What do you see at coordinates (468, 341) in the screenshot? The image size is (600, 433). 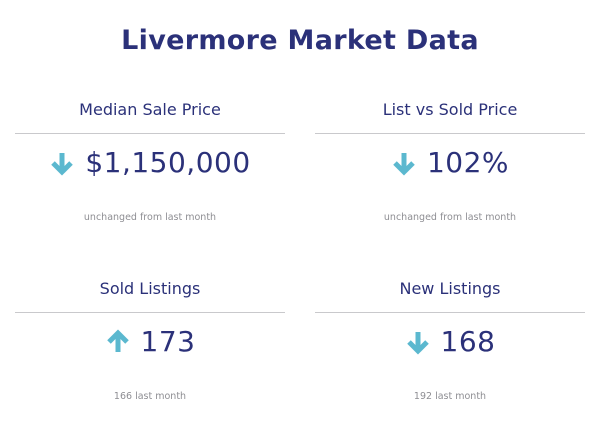 I see `stat-value: 168` at bounding box center [468, 341].